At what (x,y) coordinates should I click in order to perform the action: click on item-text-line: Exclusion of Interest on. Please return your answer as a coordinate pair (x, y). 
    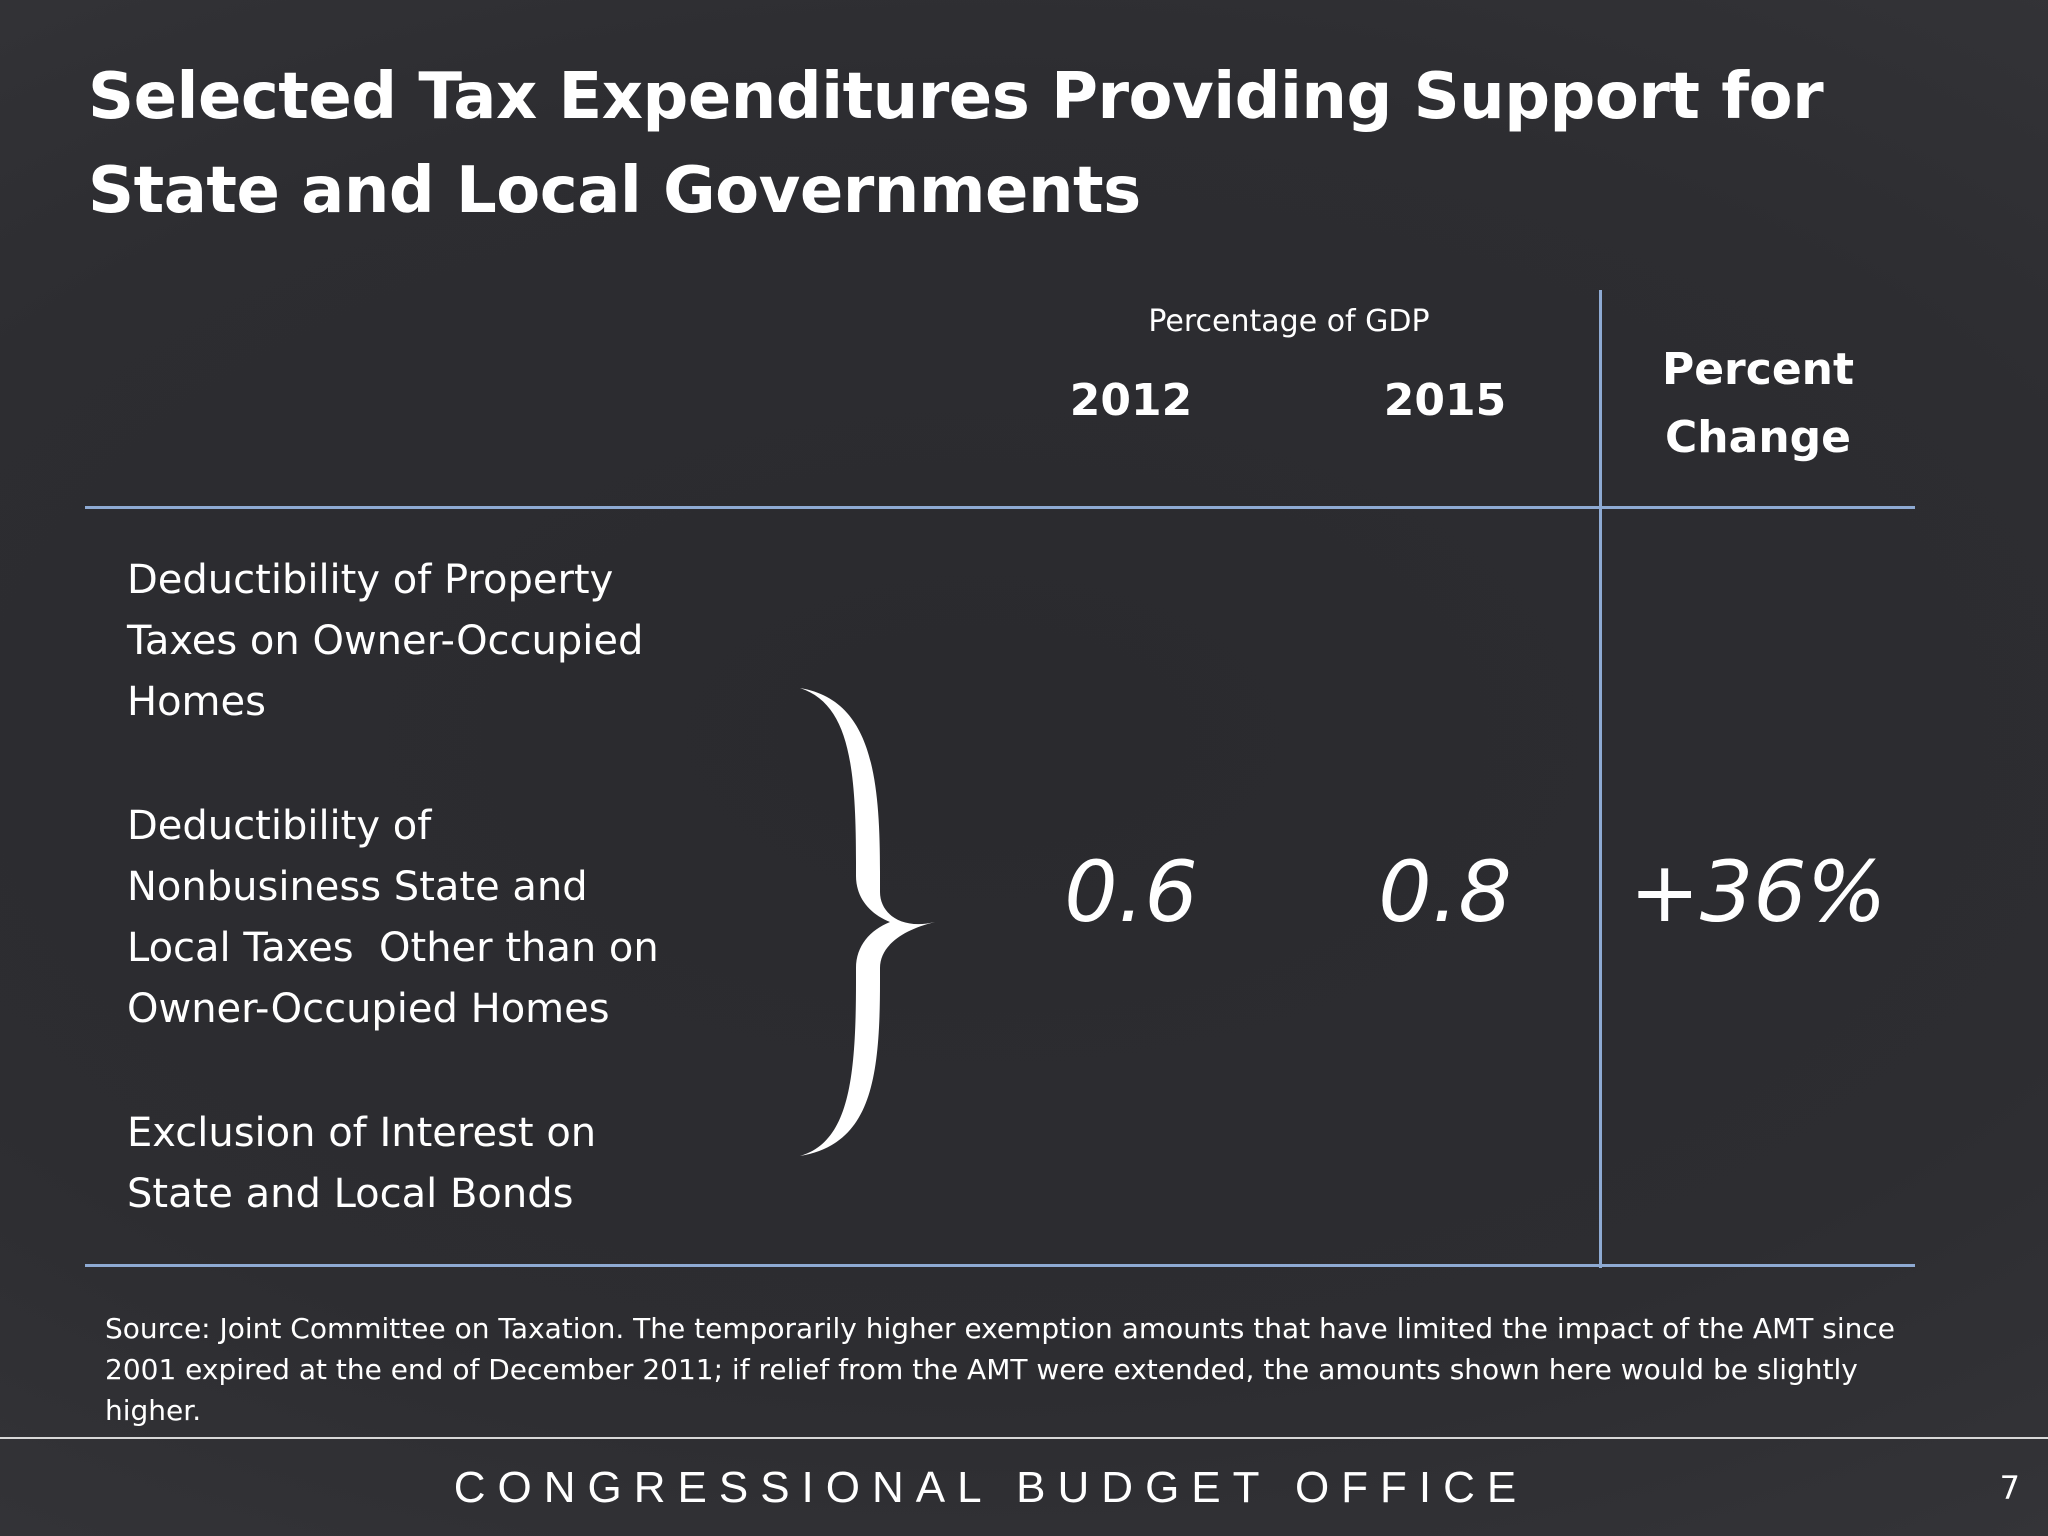
    Looking at the image, I should click on (362, 1133).